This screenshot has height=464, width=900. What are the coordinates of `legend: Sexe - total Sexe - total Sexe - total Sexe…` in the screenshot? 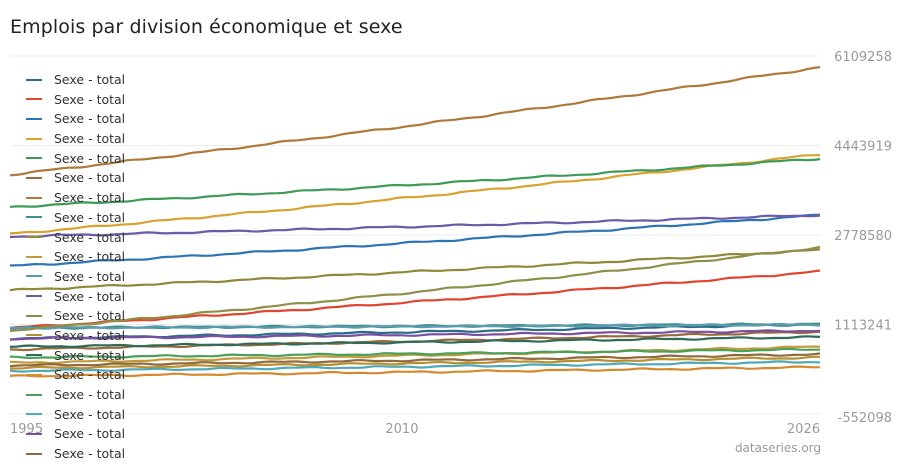 It's located at (75, 267).